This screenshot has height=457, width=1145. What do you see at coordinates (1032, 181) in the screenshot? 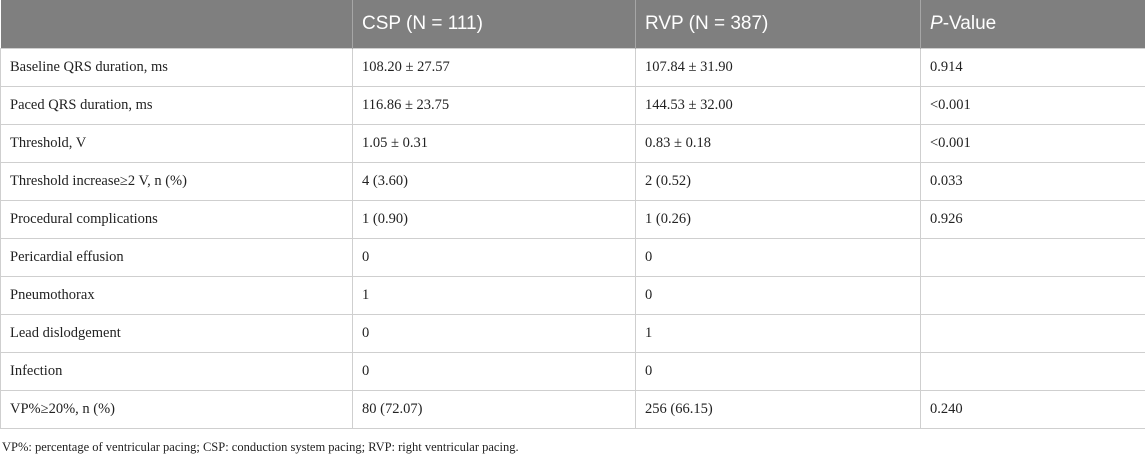
I see `p-value: 0.033` at bounding box center [1032, 181].